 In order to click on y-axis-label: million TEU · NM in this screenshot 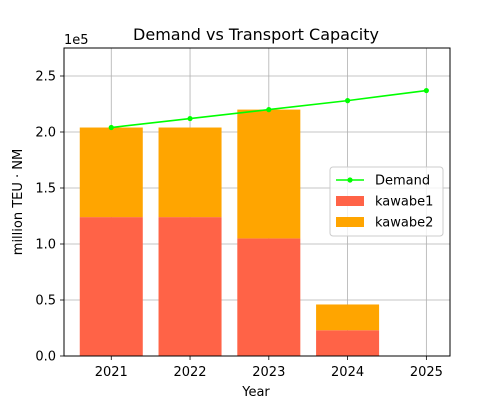, I will do `click(18, 202)`.